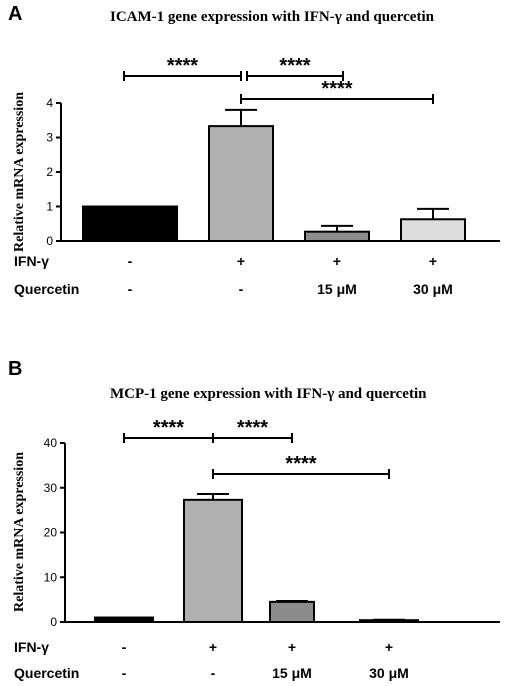 The height and width of the screenshot is (686, 526). I want to click on y-tick-label: 1, so click(49, 207).